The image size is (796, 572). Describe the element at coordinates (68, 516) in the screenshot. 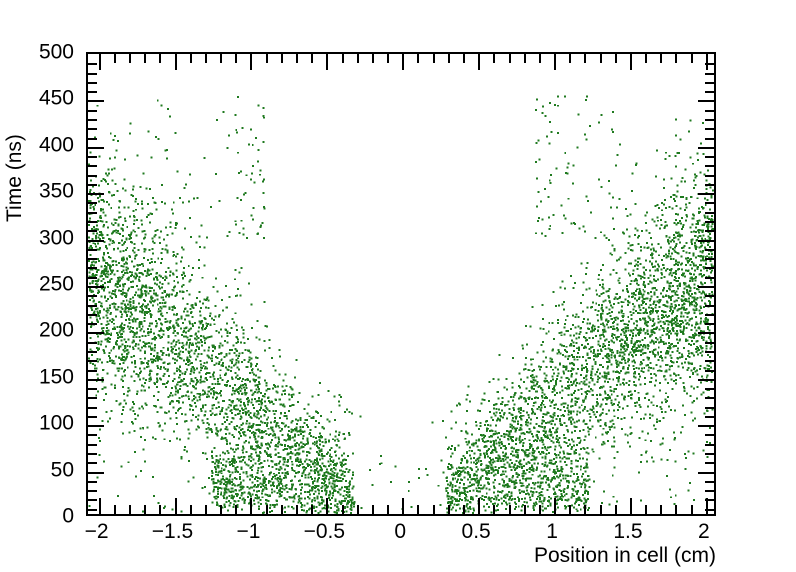

I see `y-tick-label: 0` at that location.